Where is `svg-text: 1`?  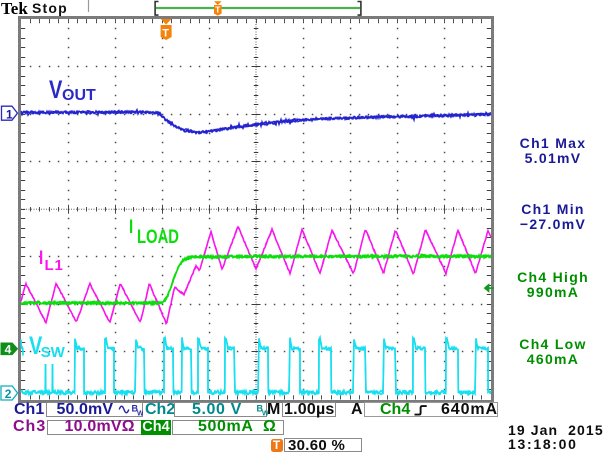 svg-text: 1 is located at coordinates (9, 114).